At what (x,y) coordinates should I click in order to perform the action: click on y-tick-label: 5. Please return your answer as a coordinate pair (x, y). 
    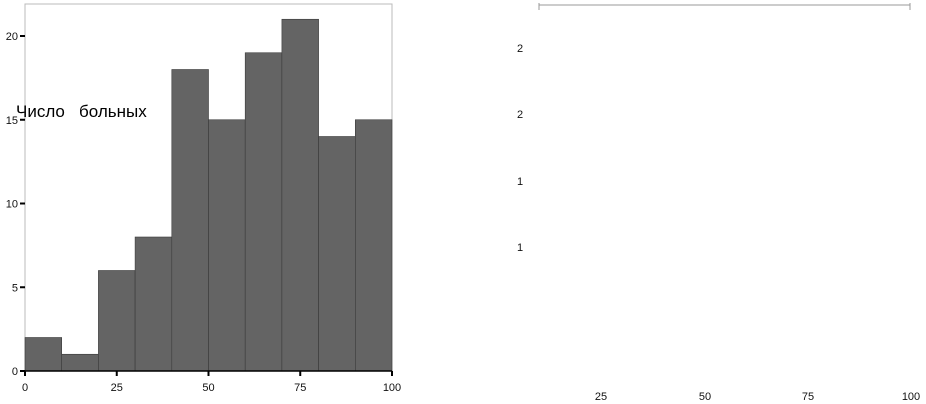
    Looking at the image, I should click on (15, 288).